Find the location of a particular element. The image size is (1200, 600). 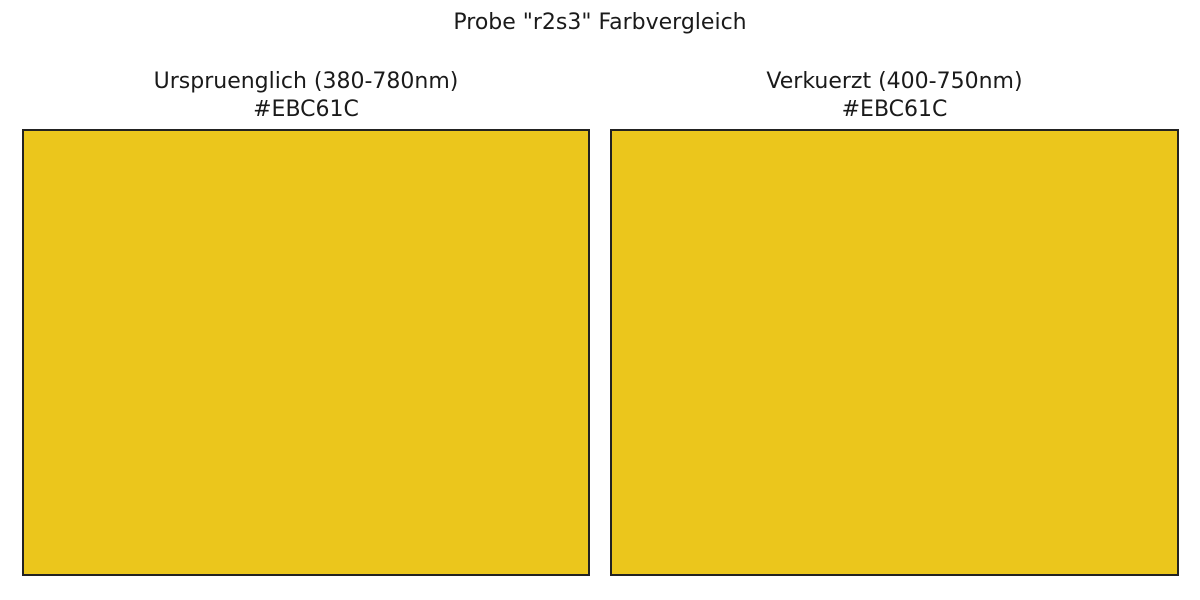

panel-label-truncated: Verkuerzt (400-750nm) is located at coordinates (894, 81).